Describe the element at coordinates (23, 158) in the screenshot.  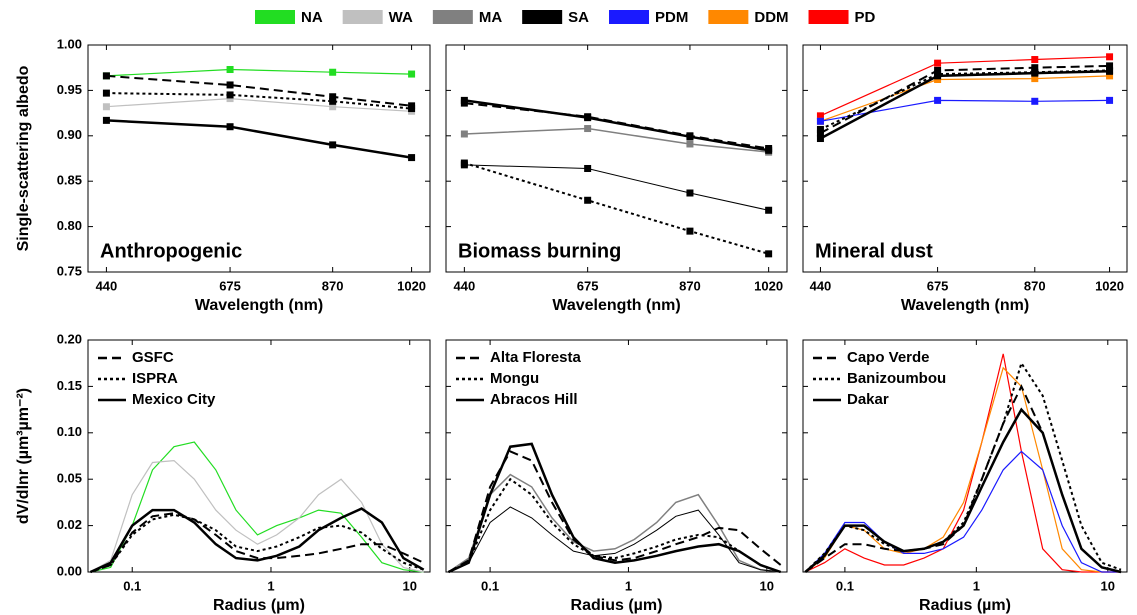
I see `y-axis-label: Single-scattering albedo` at that location.